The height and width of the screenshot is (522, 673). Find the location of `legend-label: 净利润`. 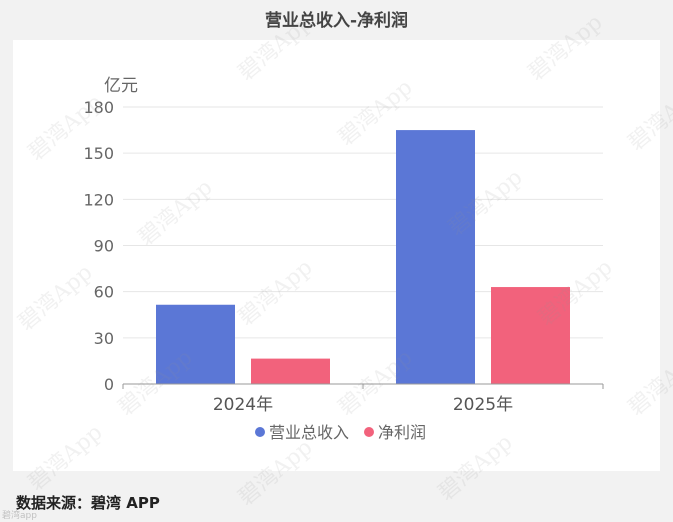

legend-label: 净利润 is located at coordinates (402, 432).